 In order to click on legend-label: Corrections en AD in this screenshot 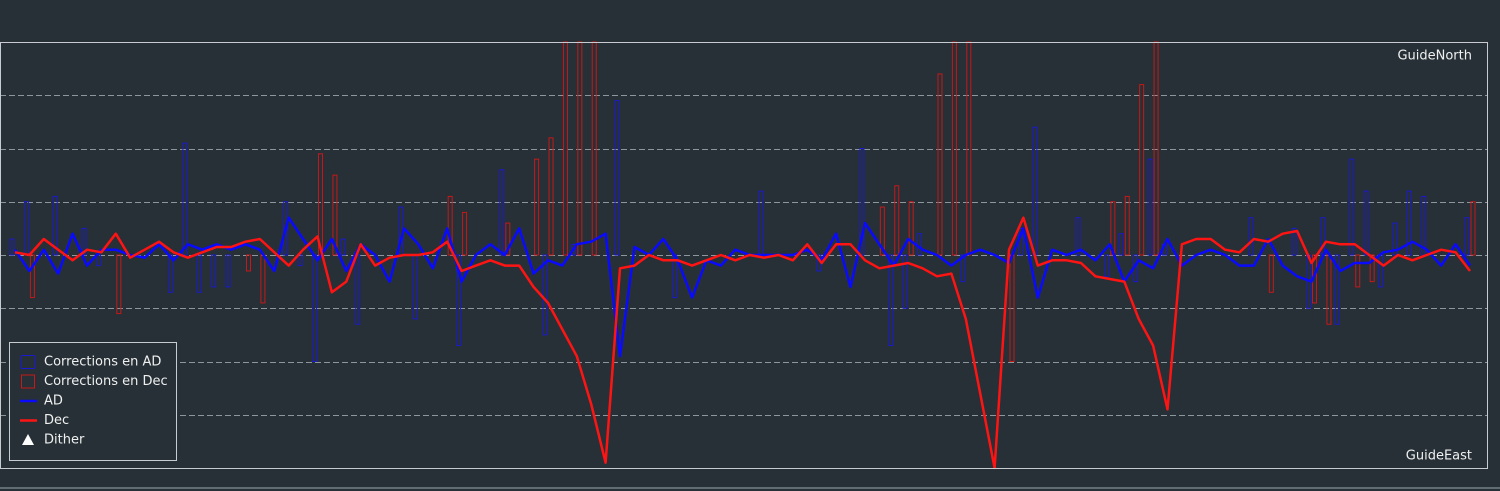, I will do `click(102, 362)`.